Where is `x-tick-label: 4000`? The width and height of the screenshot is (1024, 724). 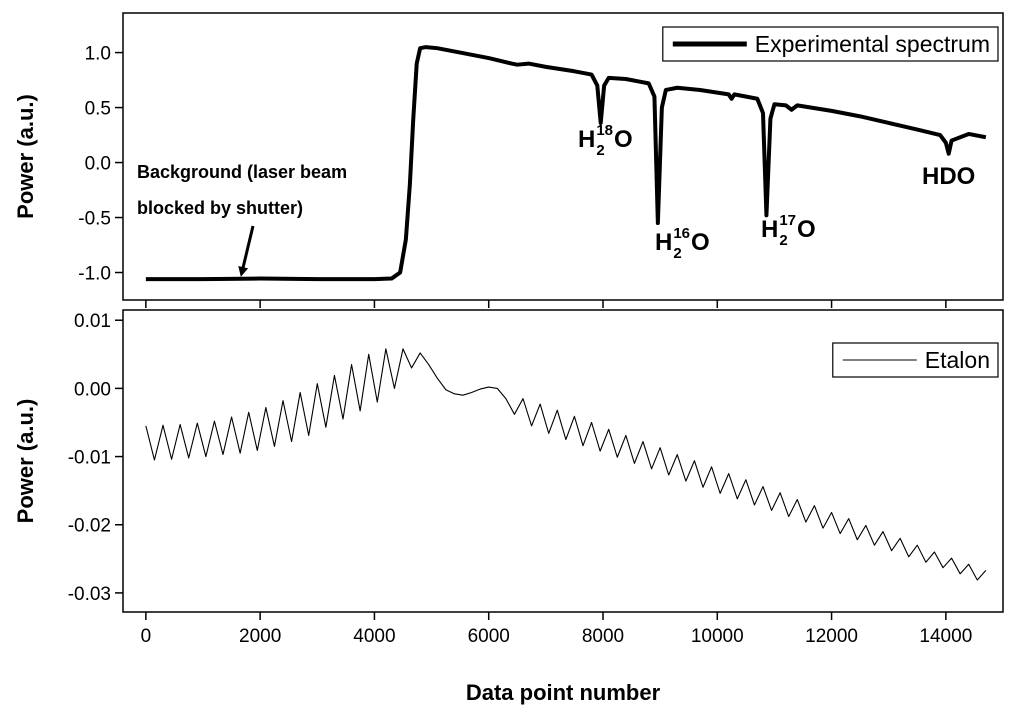 x-tick-label: 4000 is located at coordinates (374, 636).